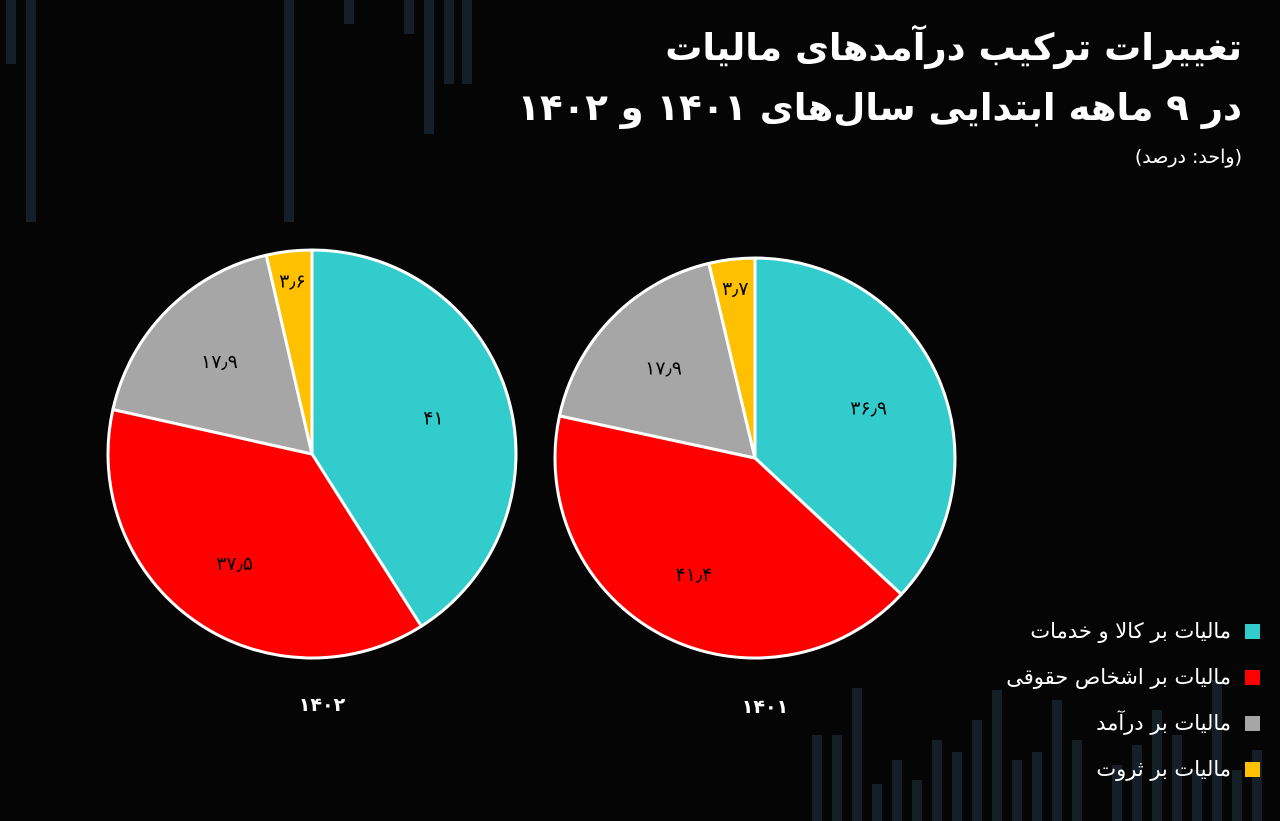 The height and width of the screenshot is (821, 1280). I want to click on legend-item-goods-services: مالیات بر کالا و خدمات, so click(1100, 631).